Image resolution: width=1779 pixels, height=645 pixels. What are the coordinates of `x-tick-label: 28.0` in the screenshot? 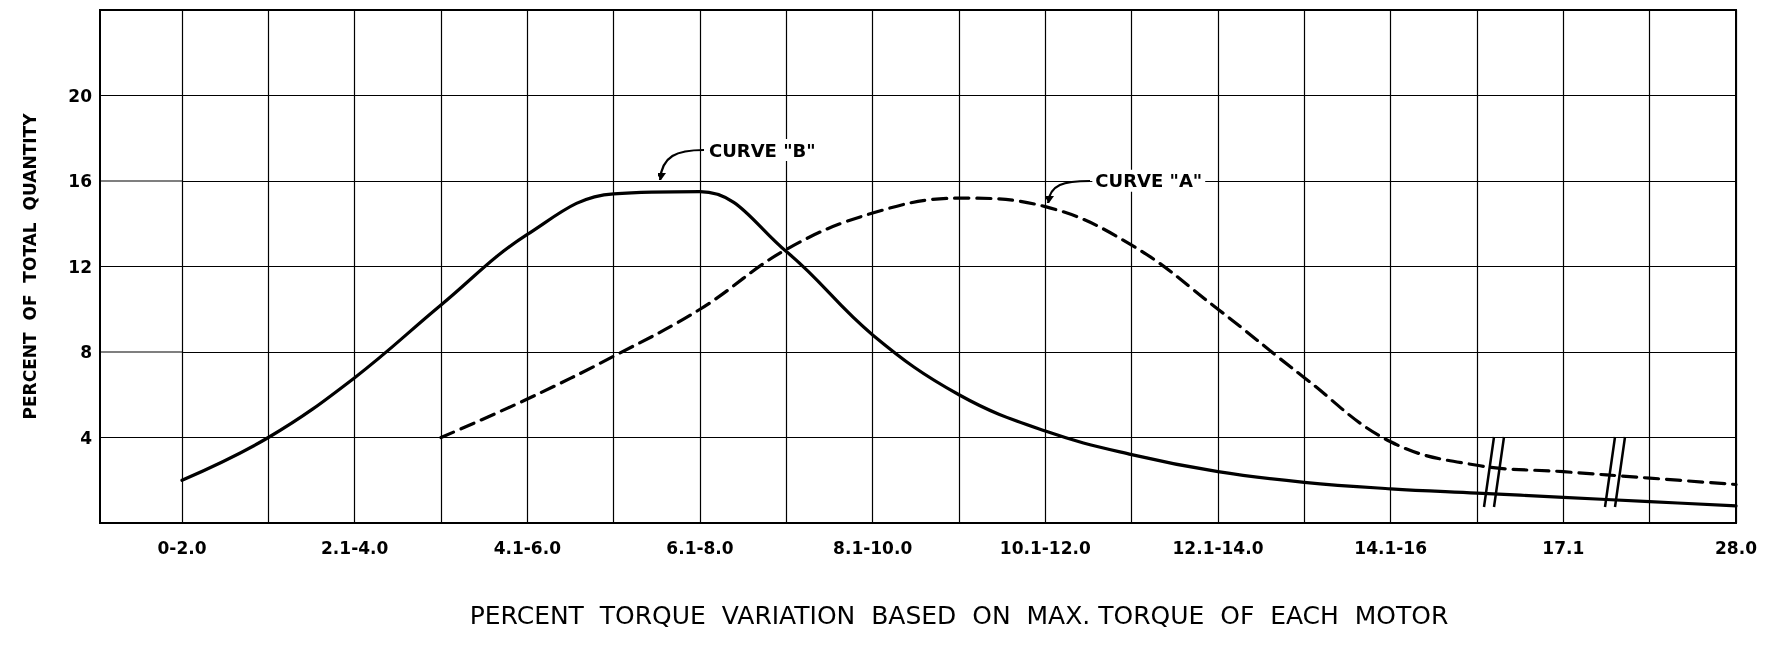 It's located at (1736, 547).